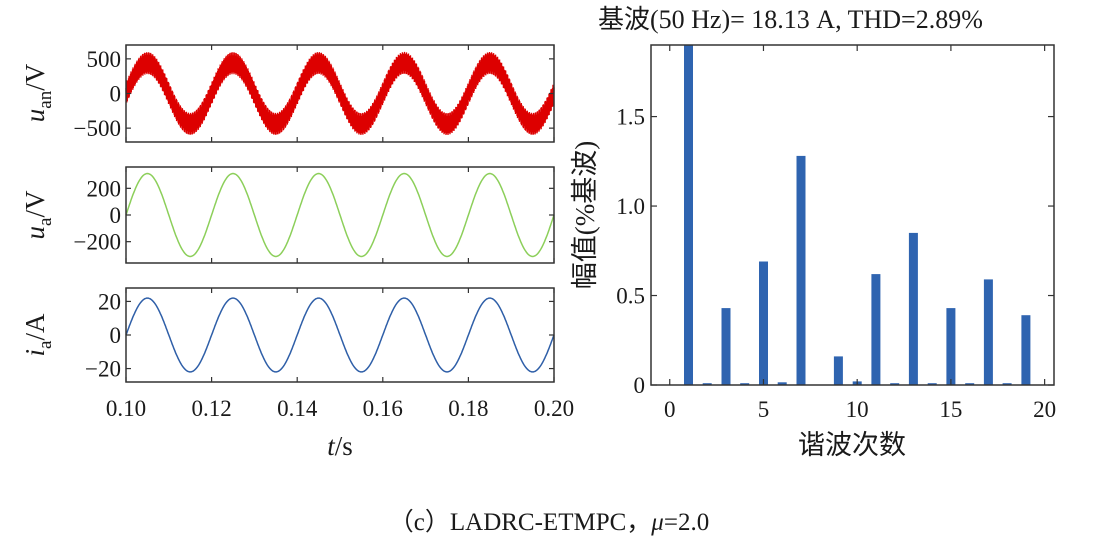  I want to click on ia-ylabel-sub: a, so click(45, 344).